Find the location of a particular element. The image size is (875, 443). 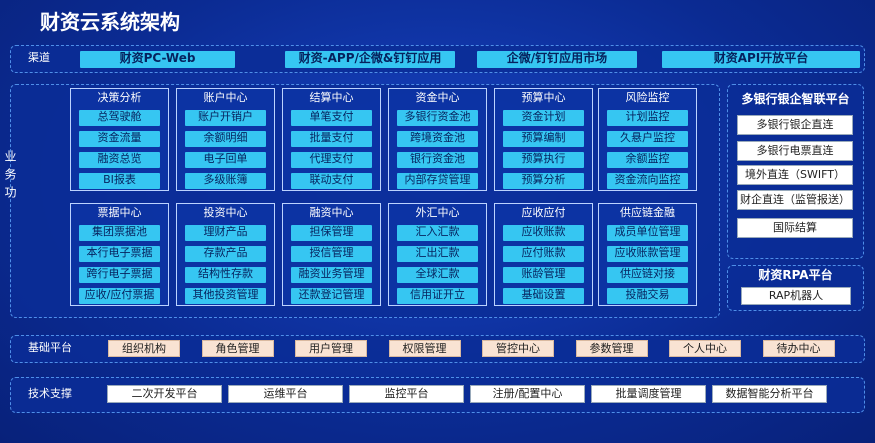

tech-item: 数据智能分析平台 is located at coordinates (769, 394).